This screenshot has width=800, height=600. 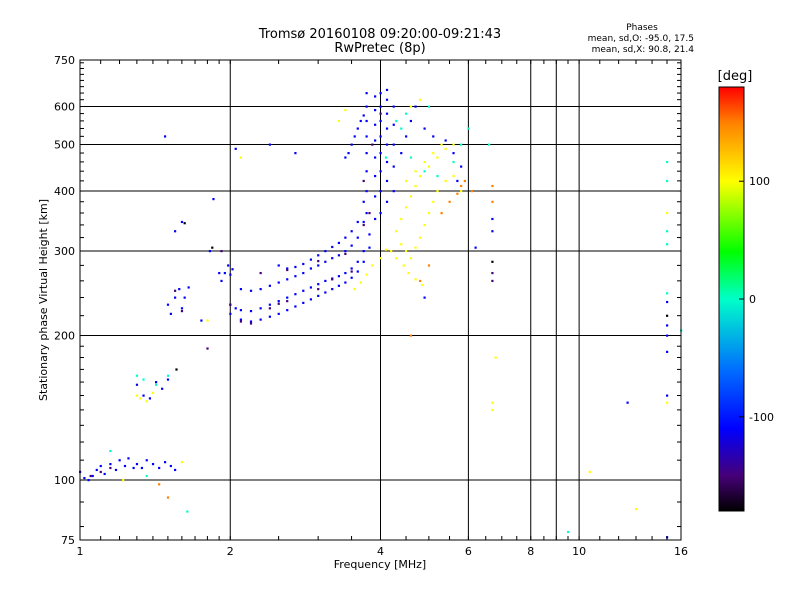 What do you see at coordinates (68, 540) in the screenshot?
I see `y-tick-label: 75` at bounding box center [68, 540].